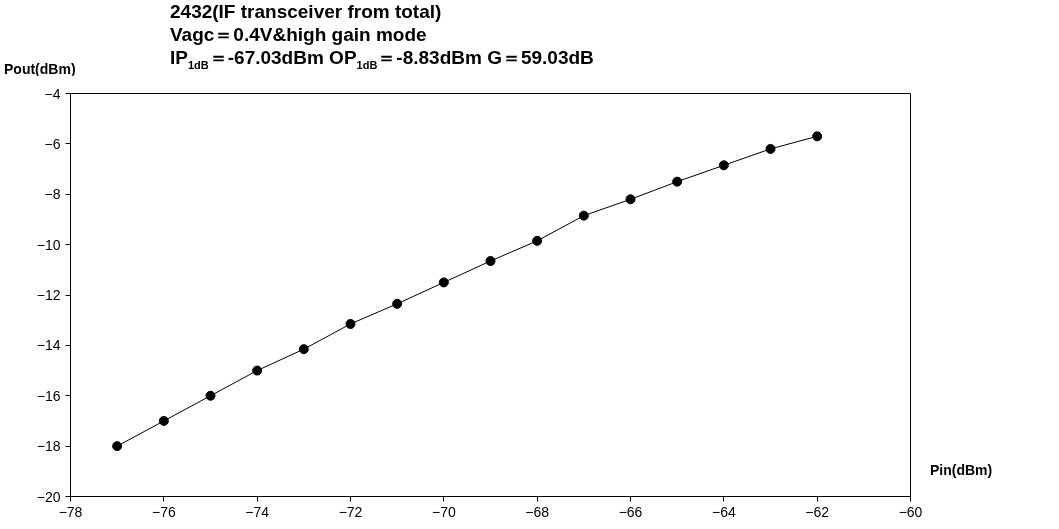 This screenshot has width=1059, height=529. What do you see at coordinates (163, 511) in the screenshot?
I see `x-tick-label: −76` at bounding box center [163, 511].